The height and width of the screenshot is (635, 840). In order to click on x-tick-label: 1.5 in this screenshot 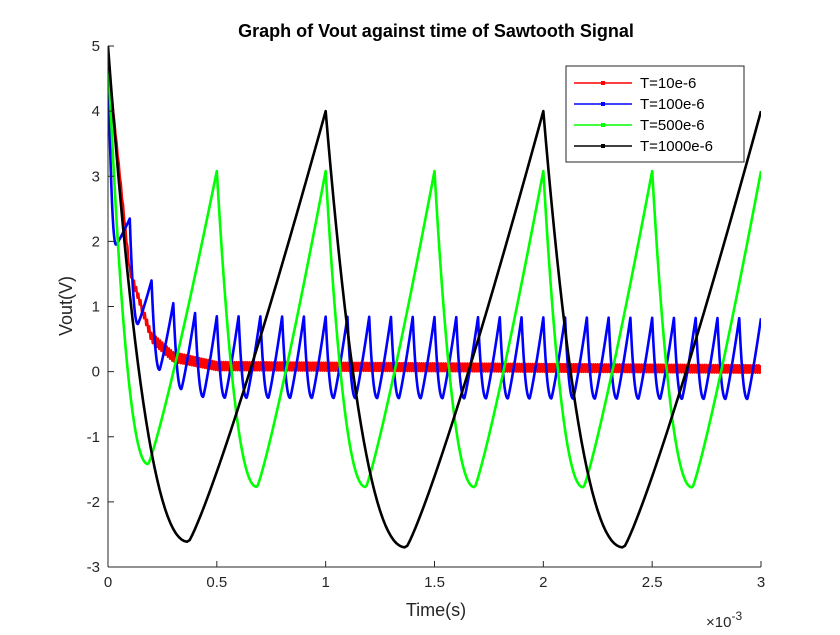, I will do `click(434, 582)`.